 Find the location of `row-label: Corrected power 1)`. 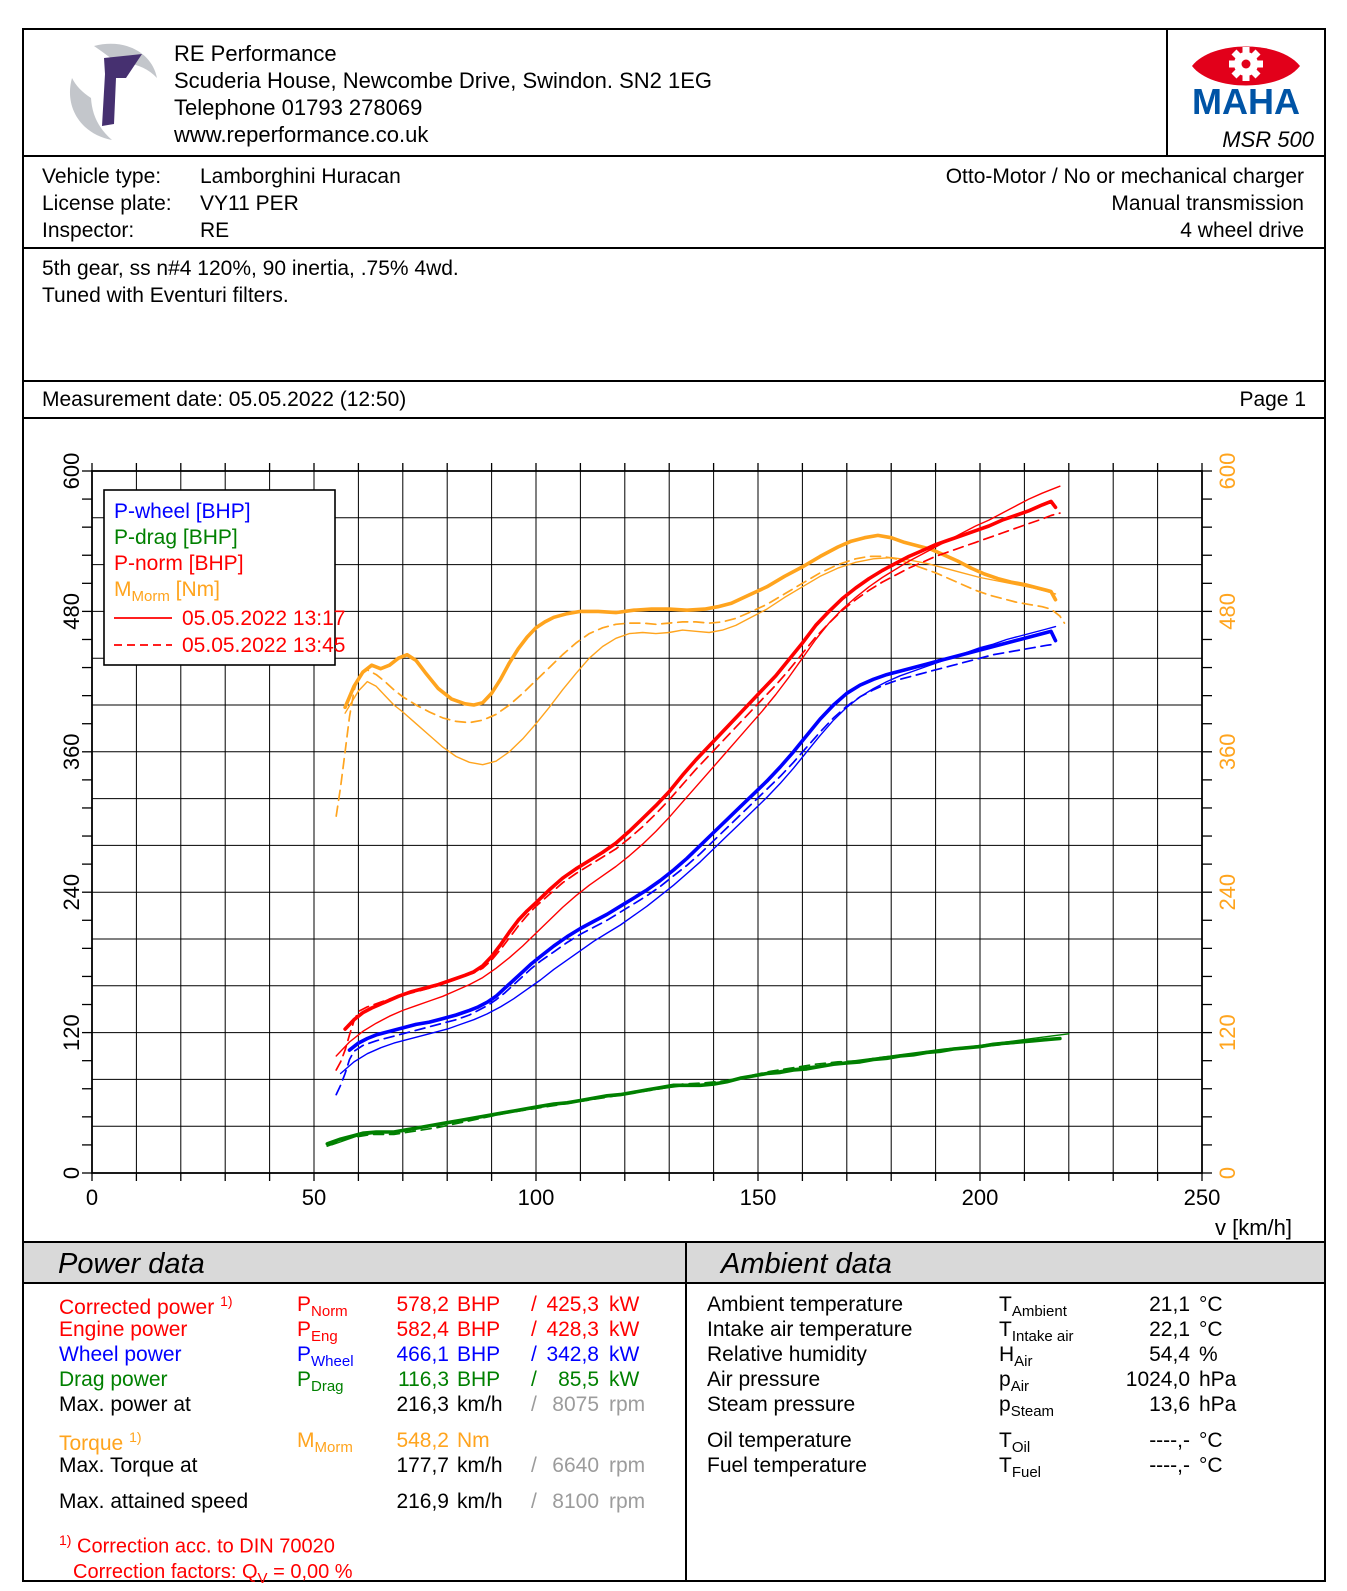

row-label: Corrected power 1) is located at coordinates (146, 1306).